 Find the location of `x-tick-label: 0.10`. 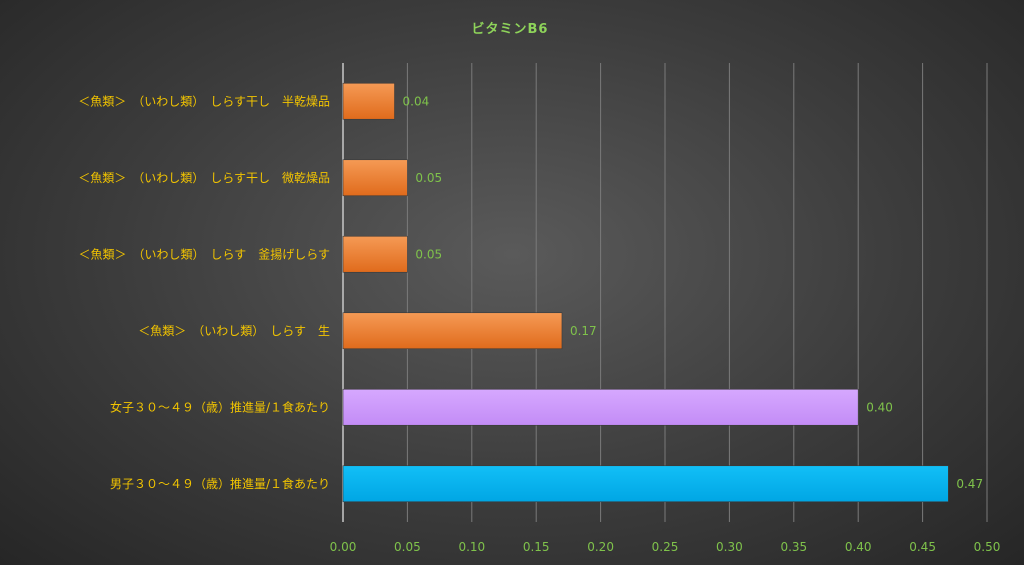

x-tick-label: 0.10 is located at coordinates (471, 547).